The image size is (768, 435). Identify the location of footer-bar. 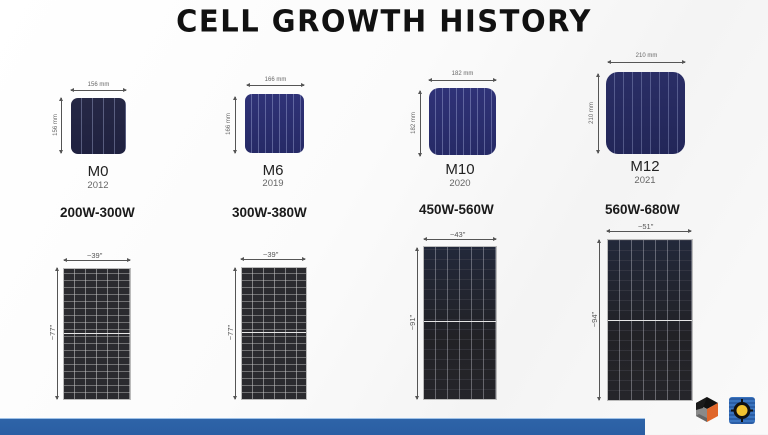
(322, 426).